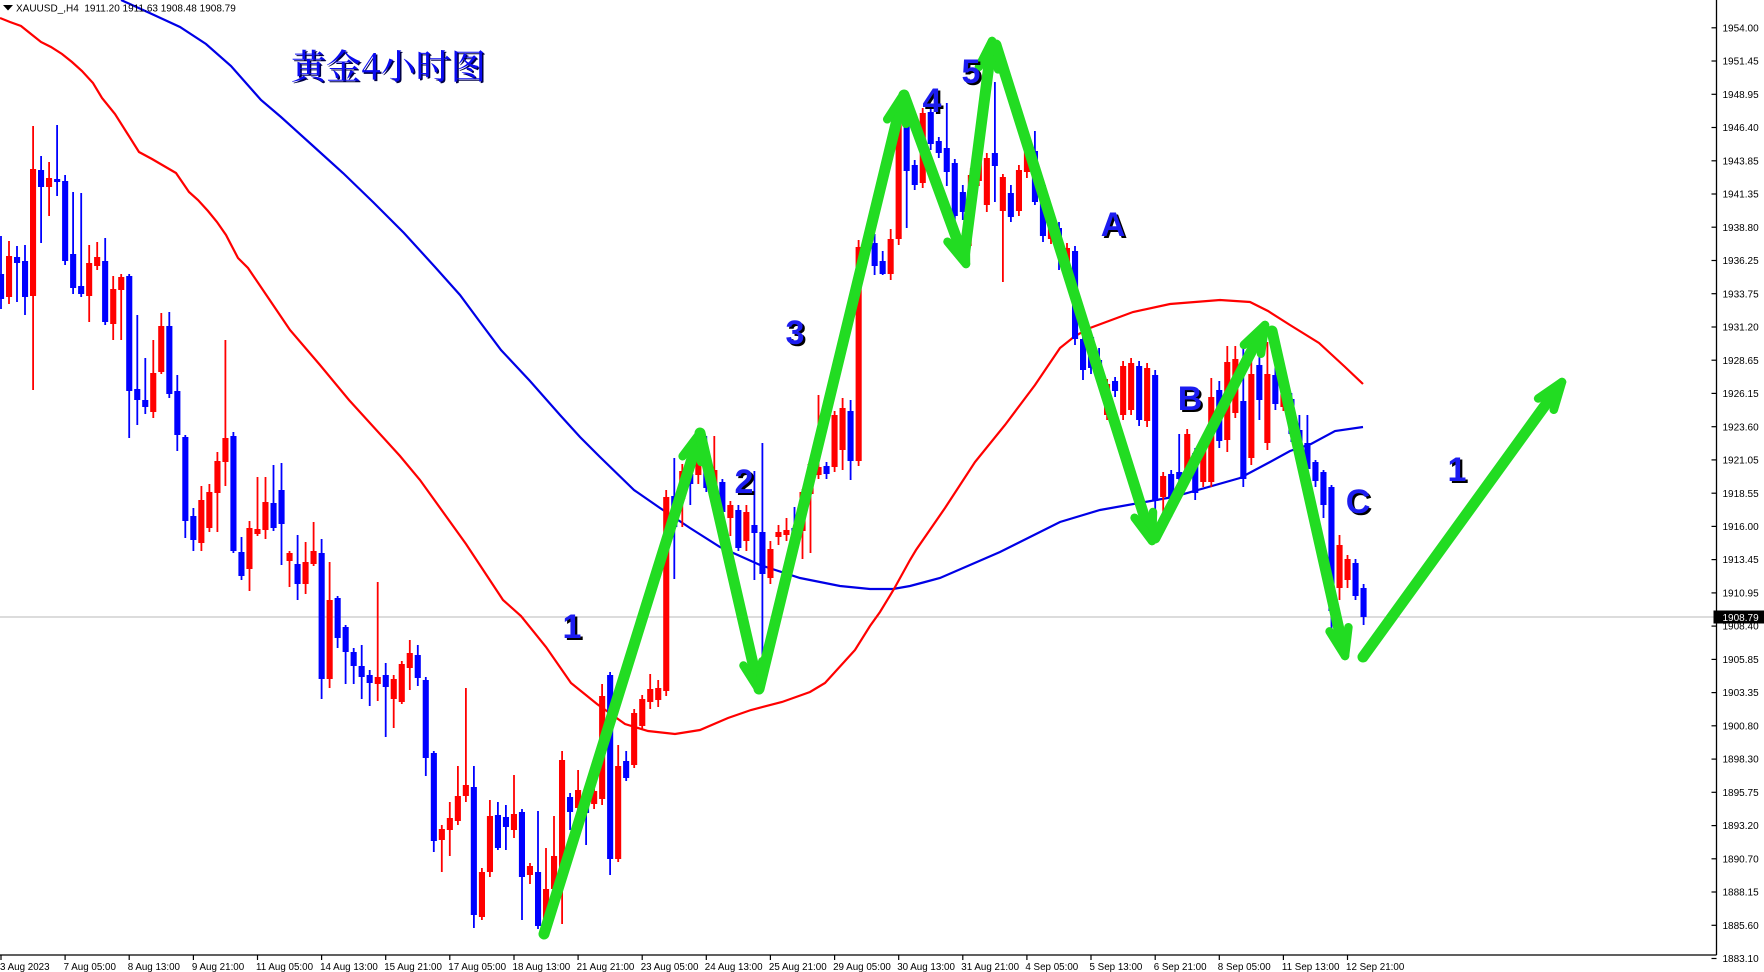  Describe the element at coordinates (1741, 228) in the screenshot. I see `svg-text: 1938.80` at that location.